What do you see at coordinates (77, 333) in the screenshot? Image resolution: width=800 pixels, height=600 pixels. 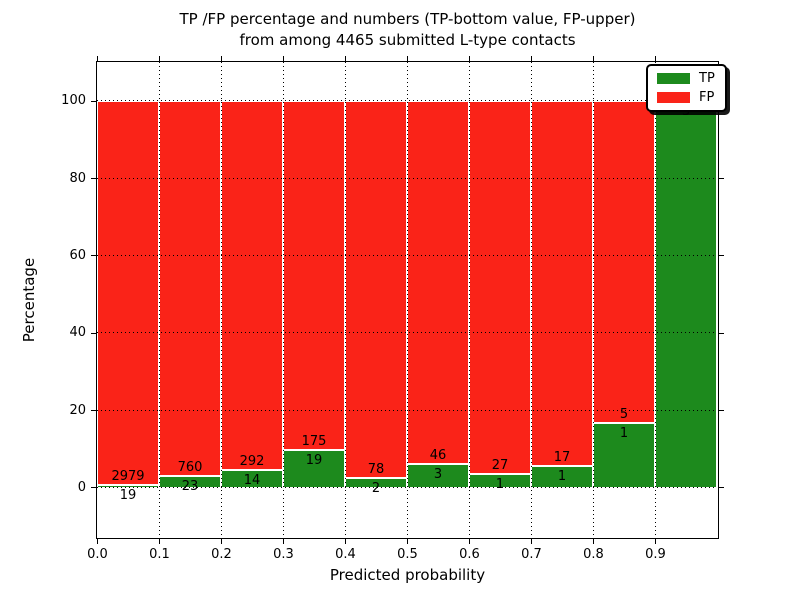 I see `y-tick-label: 40` at bounding box center [77, 333].